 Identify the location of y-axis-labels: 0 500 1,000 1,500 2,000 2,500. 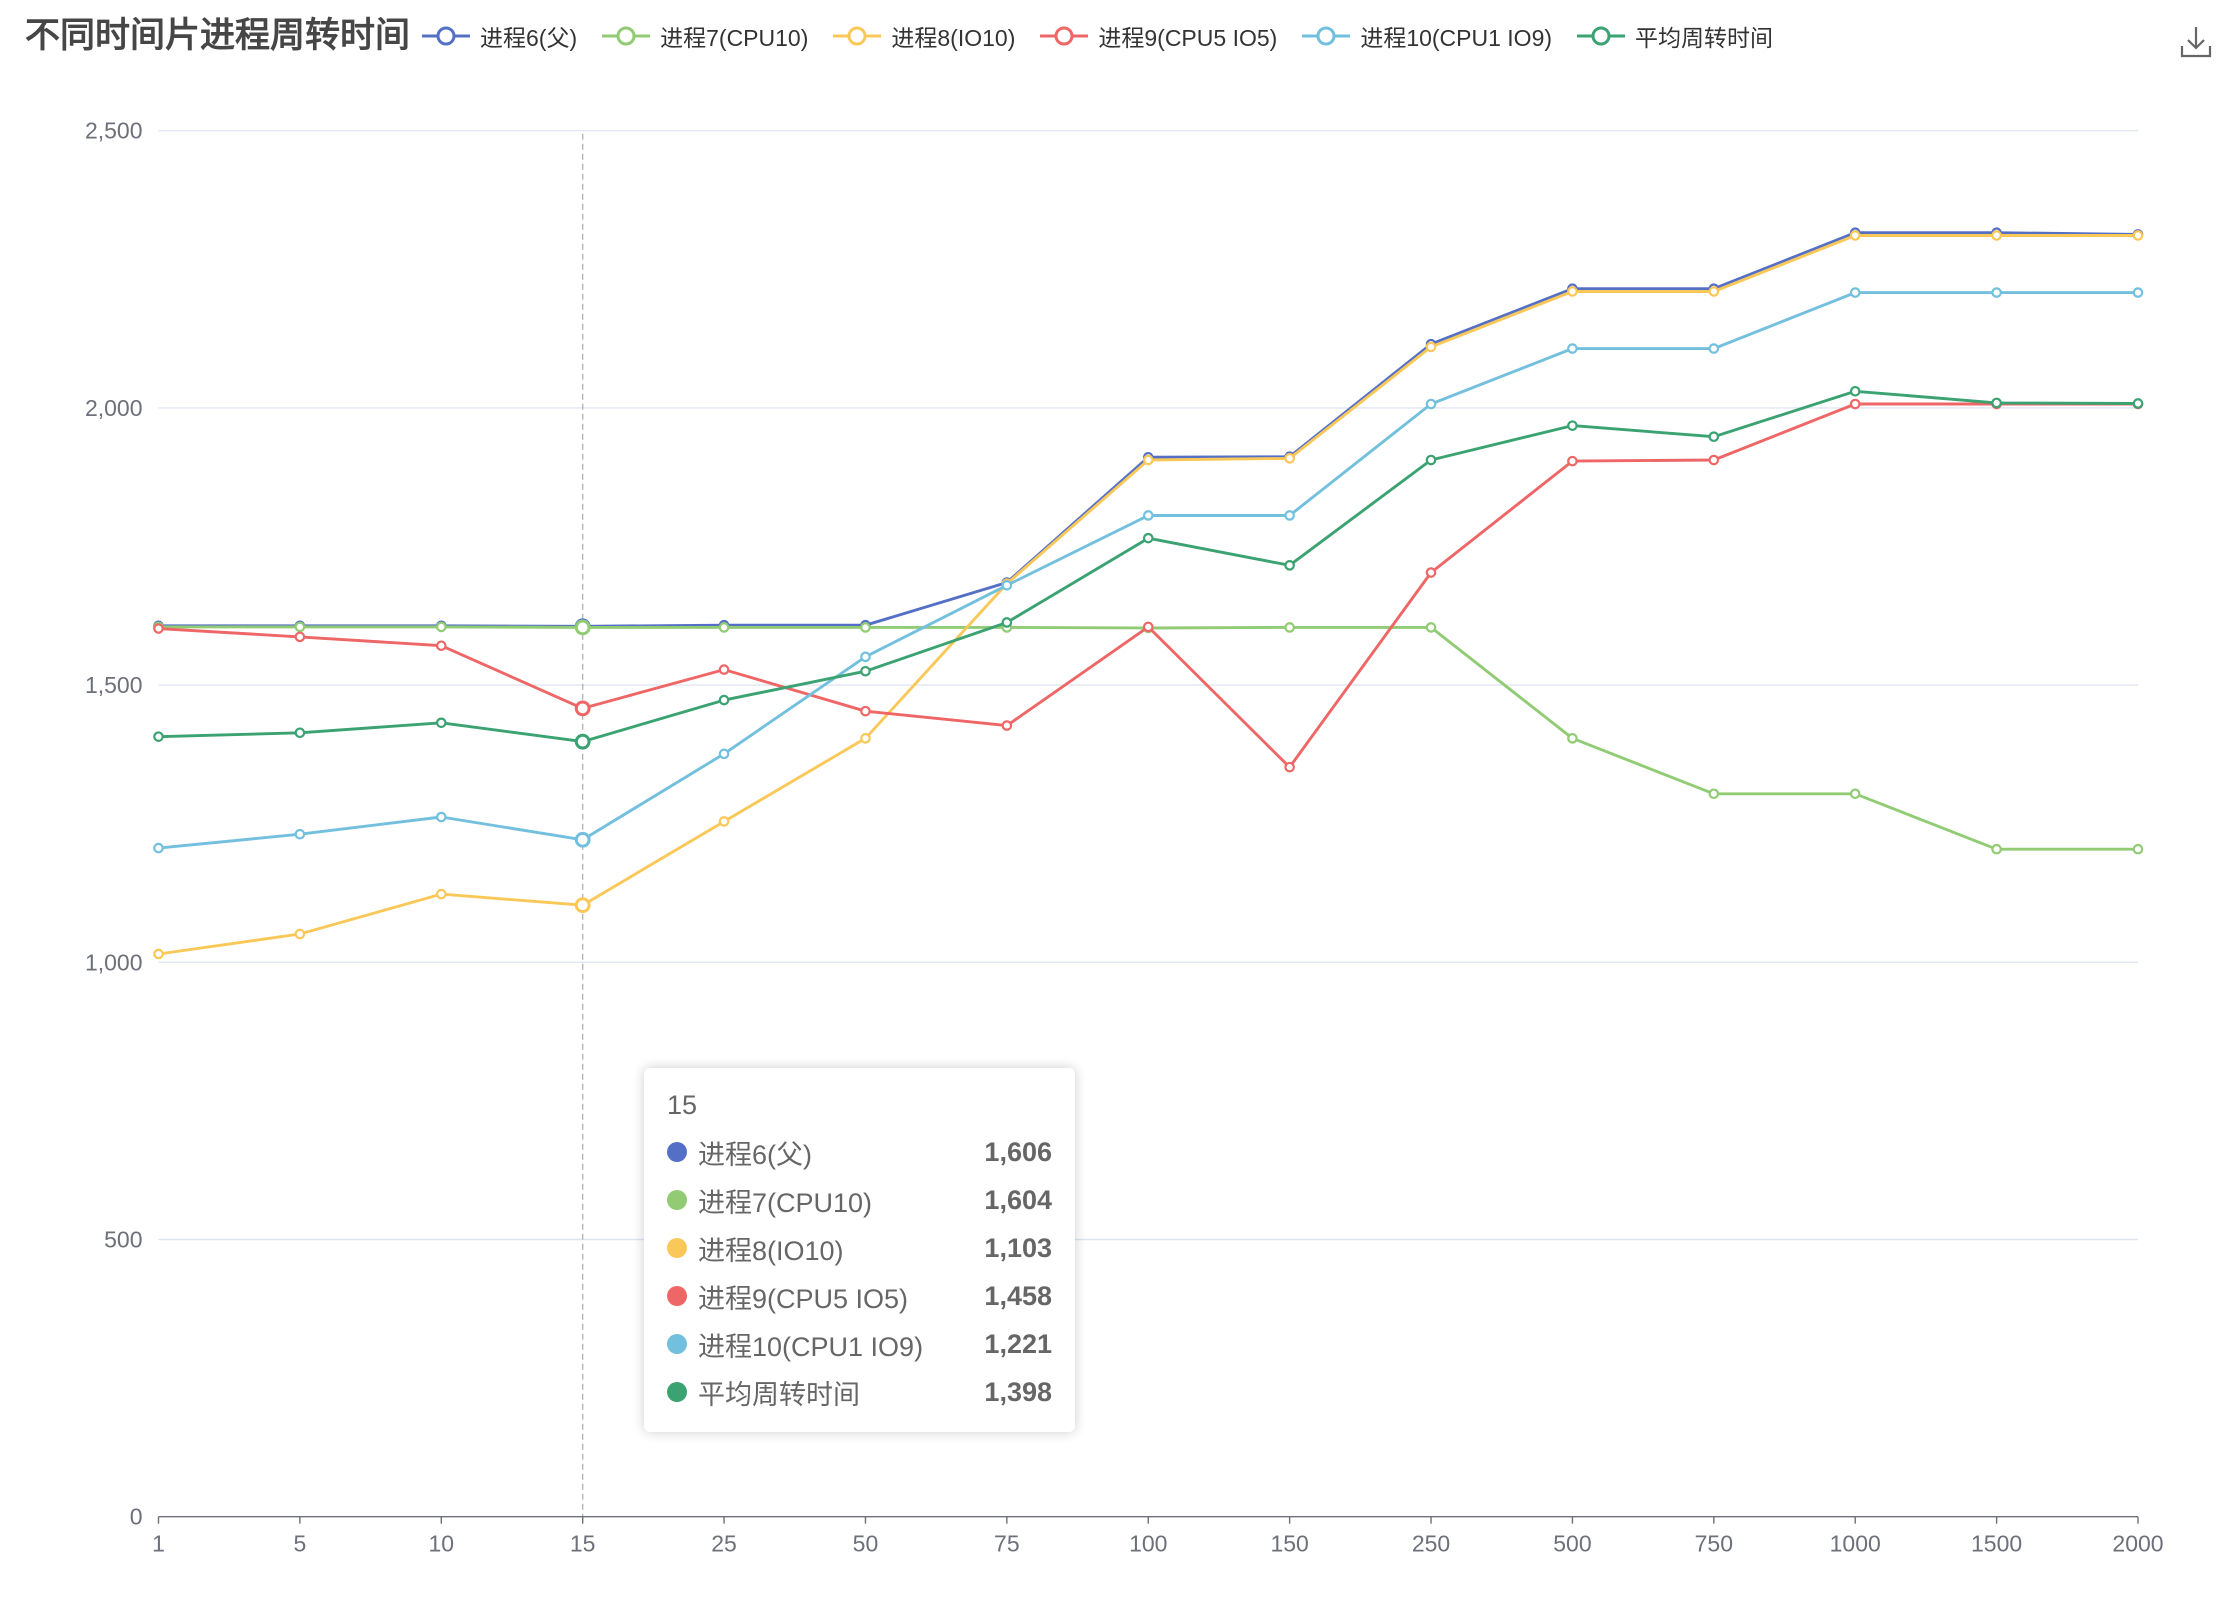
(114, 824).